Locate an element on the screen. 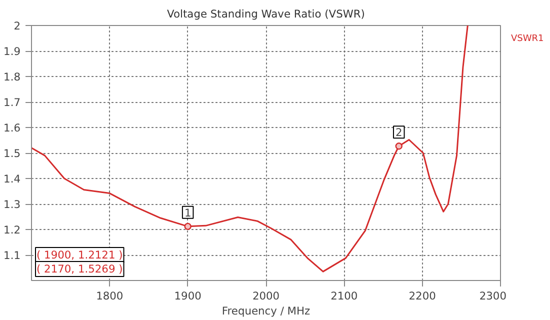 The image size is (550, 320). y-tick-label: 1.9 is located at coordinates (12, 51).